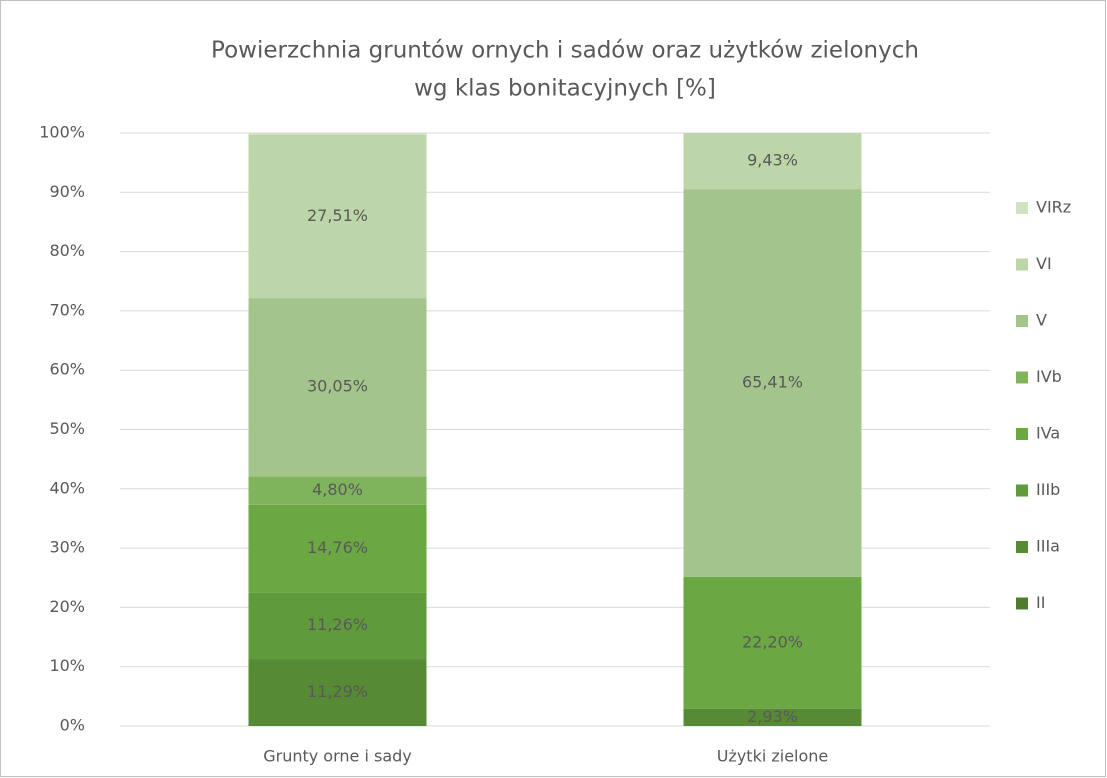 This screenshot has width=1107, height=778. I want to click on legend-label: IVb, so click(1049, 376).